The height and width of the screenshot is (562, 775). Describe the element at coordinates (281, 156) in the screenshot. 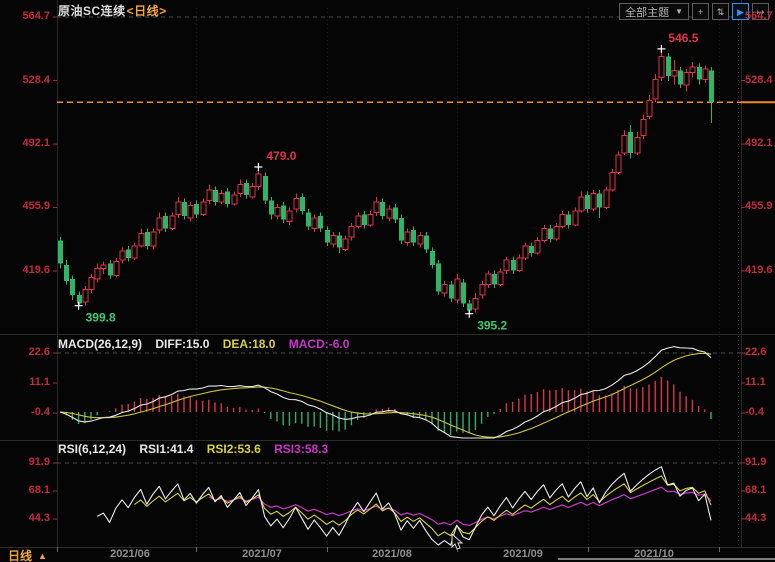

I see `extreme-price-annotation: 479.0` at that location.